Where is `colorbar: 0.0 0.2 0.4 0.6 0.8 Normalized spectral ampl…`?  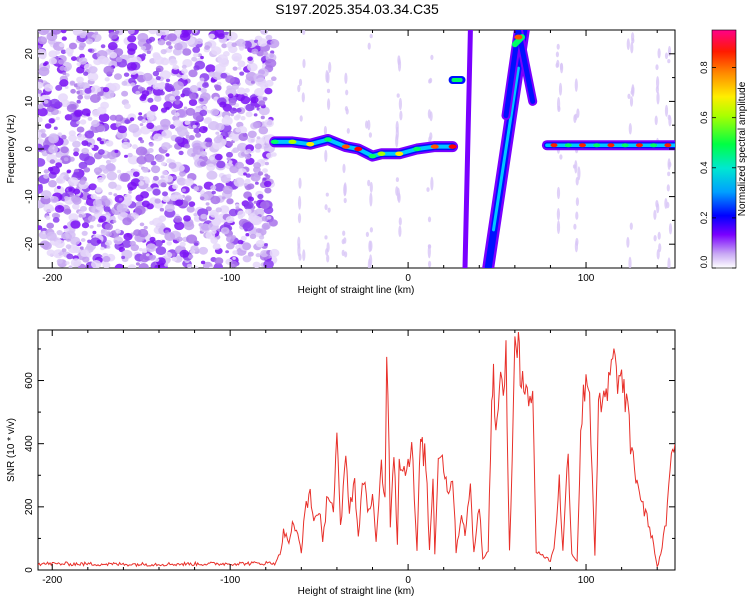
colorbar: 0.0 0.2 0.4 0.6 0.8 Normalized spectral ampl… is located at coordinates (723, 149).